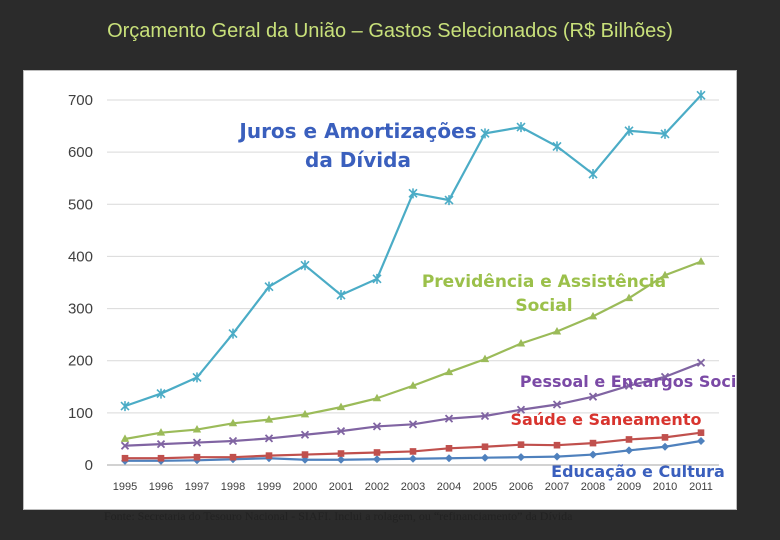 Image resolution: width=780 pixels, height=540 pixels. What do you see at coordinates (233, 487) in the screenshot?
I see `x-tick-label: 1998` at bounding box center [233, 487].